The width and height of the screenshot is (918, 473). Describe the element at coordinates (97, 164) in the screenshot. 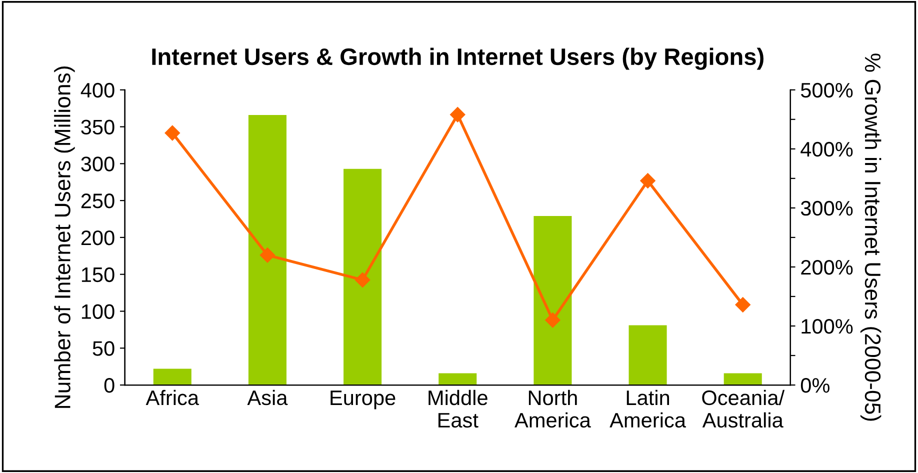

I see `y-tick-label: 300` at that location.